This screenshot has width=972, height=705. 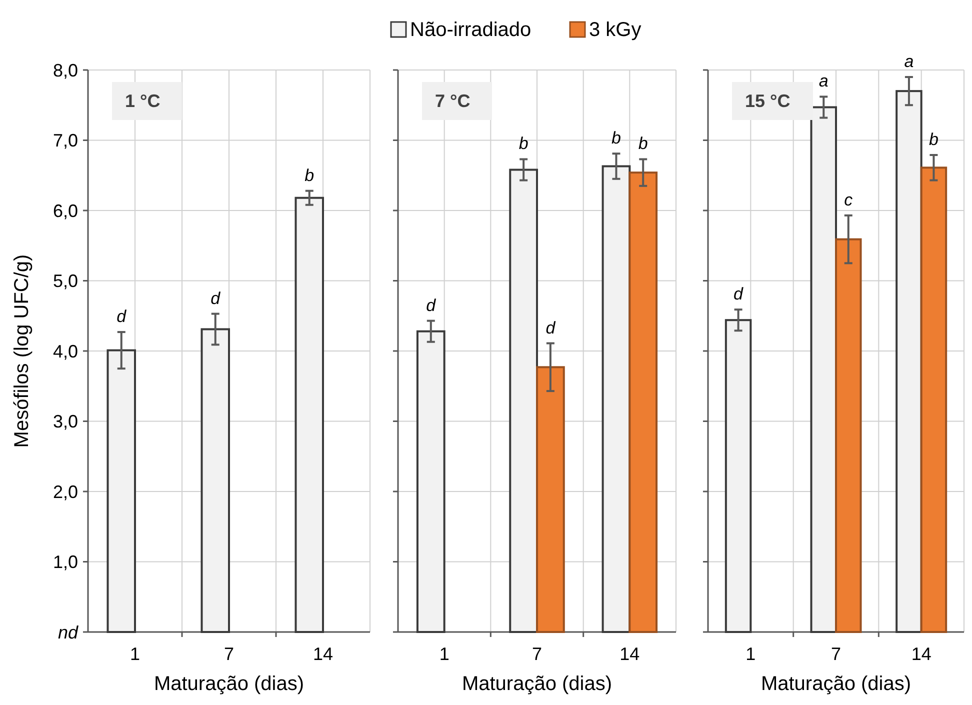 What do you see at coordinates (22, 351) in the screenshot?
I see `y-axis-title: Mesófilos (log UFC/g)` at bounding box center [22, 351].